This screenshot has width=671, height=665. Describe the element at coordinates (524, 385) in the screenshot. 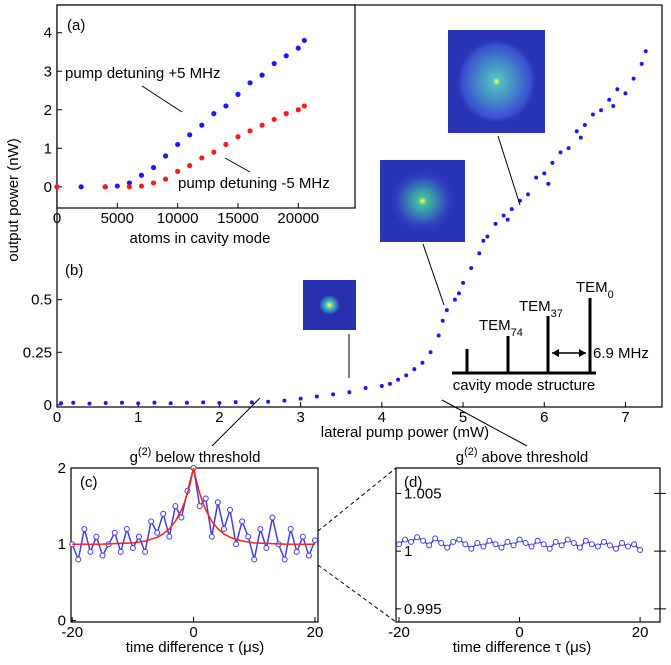

I see `mode-caption: cavity mode structure` at that location.